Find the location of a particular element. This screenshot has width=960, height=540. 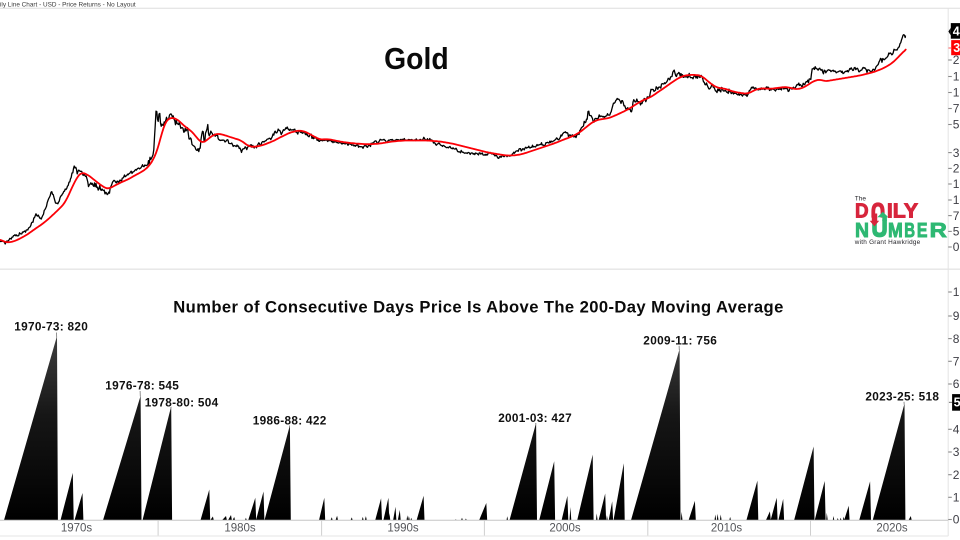

svg-text: ILY is located at coordinates (903, 212).